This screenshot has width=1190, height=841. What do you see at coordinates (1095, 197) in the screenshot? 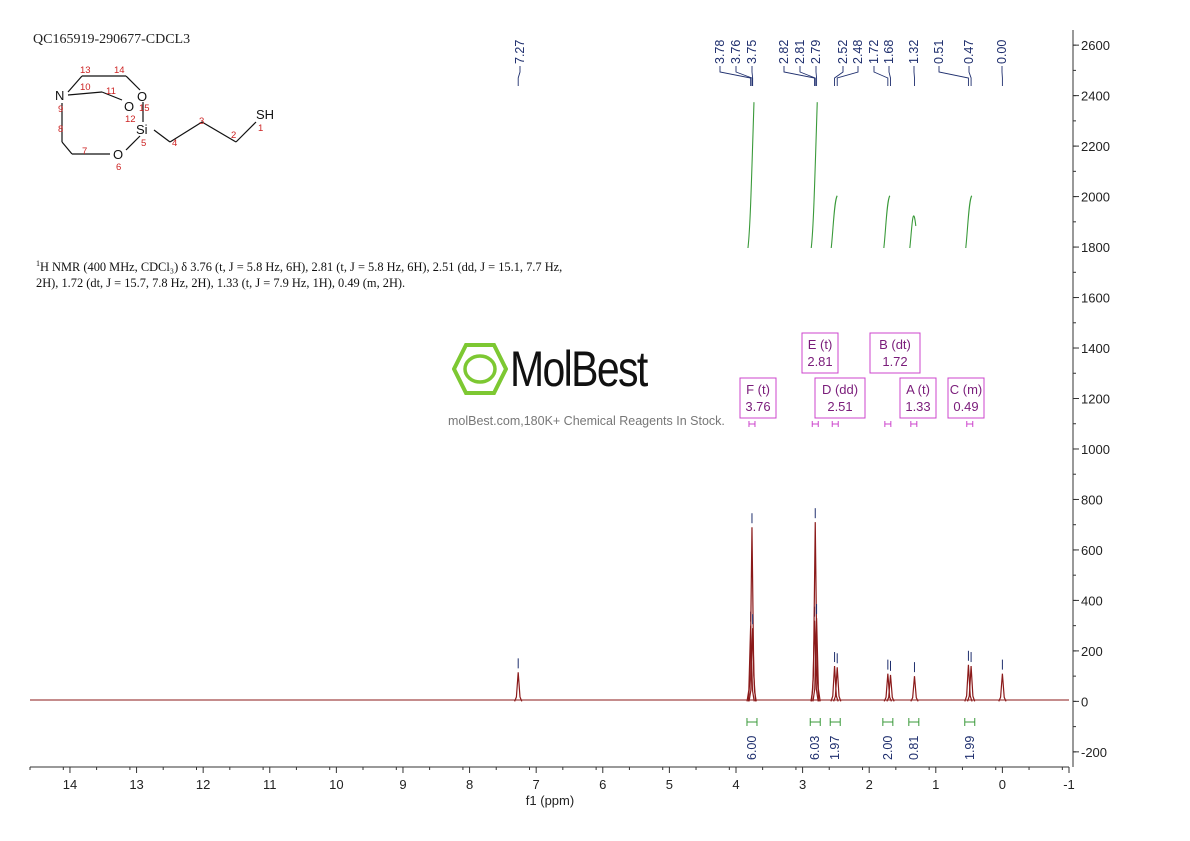
I see `y-tick-label: 2000` at bounding box center [1095, 197].